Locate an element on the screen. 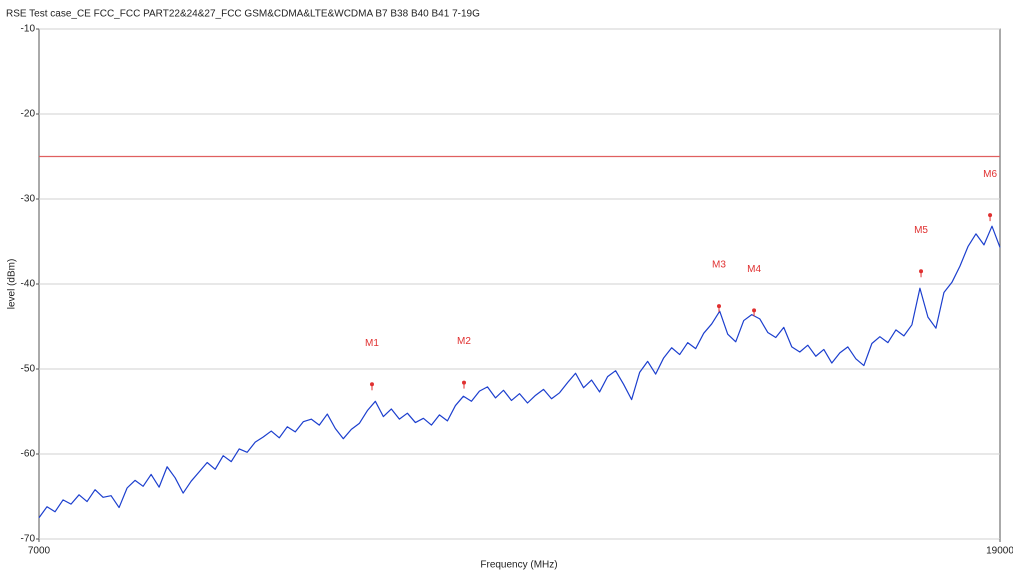 Image resolution: width=1013 pixels, height=572 pixels. y-axis-label: level (dBm) is located at coordinates (12, 284).